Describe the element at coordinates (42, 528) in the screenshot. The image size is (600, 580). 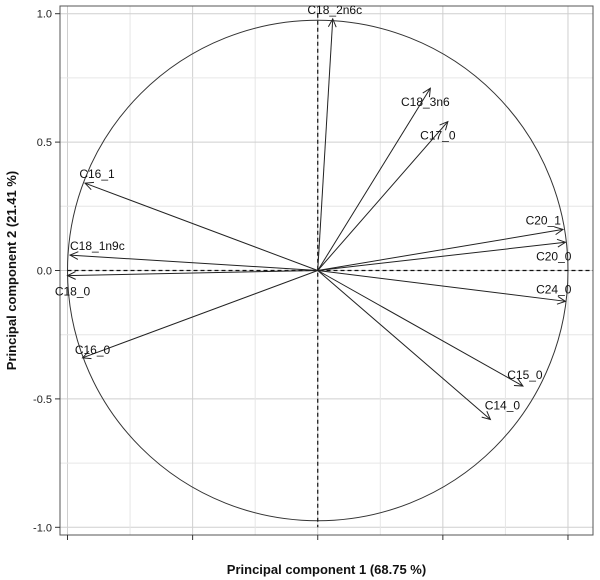
I see `y-tick-label: -1.0` at that location.